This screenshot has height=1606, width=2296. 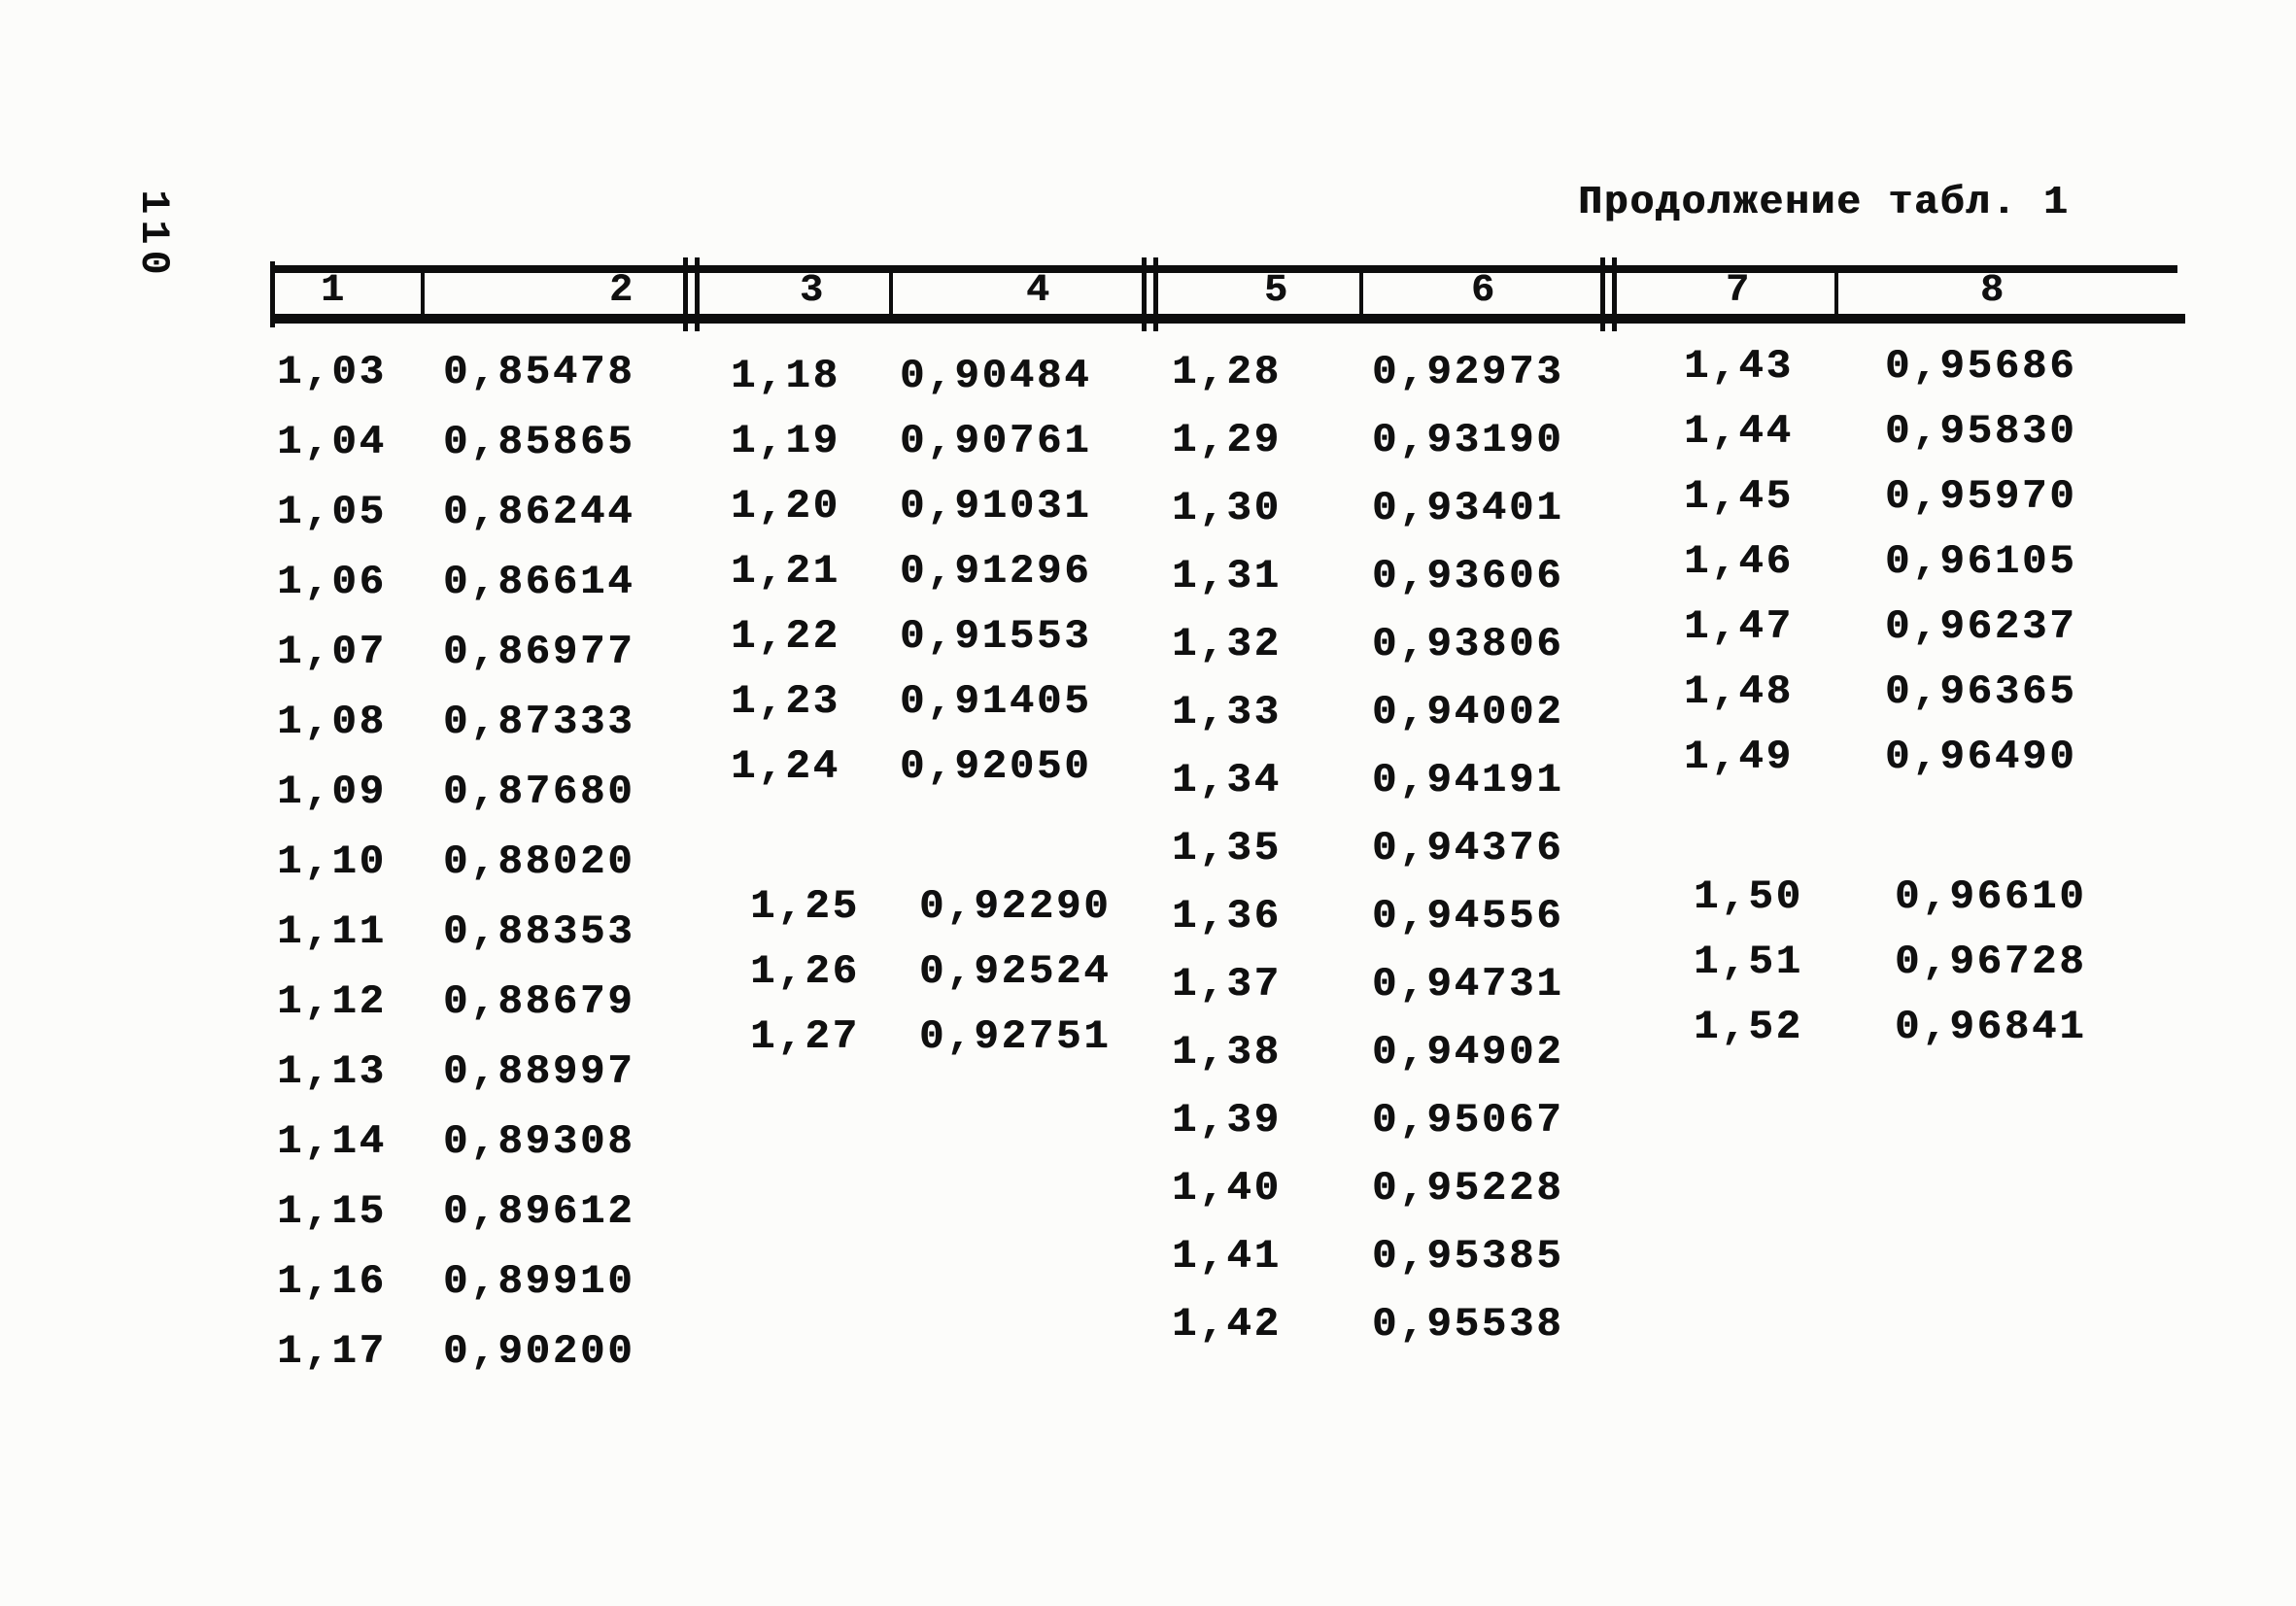 I want to click on table-title: Продолжение табл. 1, so click(x=1824, y=203).